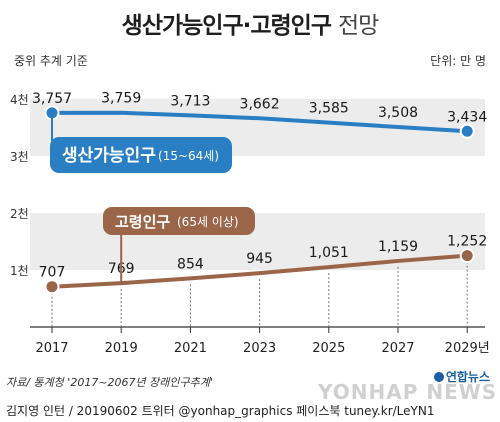 The width and height of the screenshot is (500, 422). I want to click on x-tick-label: 2023, so click(259, 348).